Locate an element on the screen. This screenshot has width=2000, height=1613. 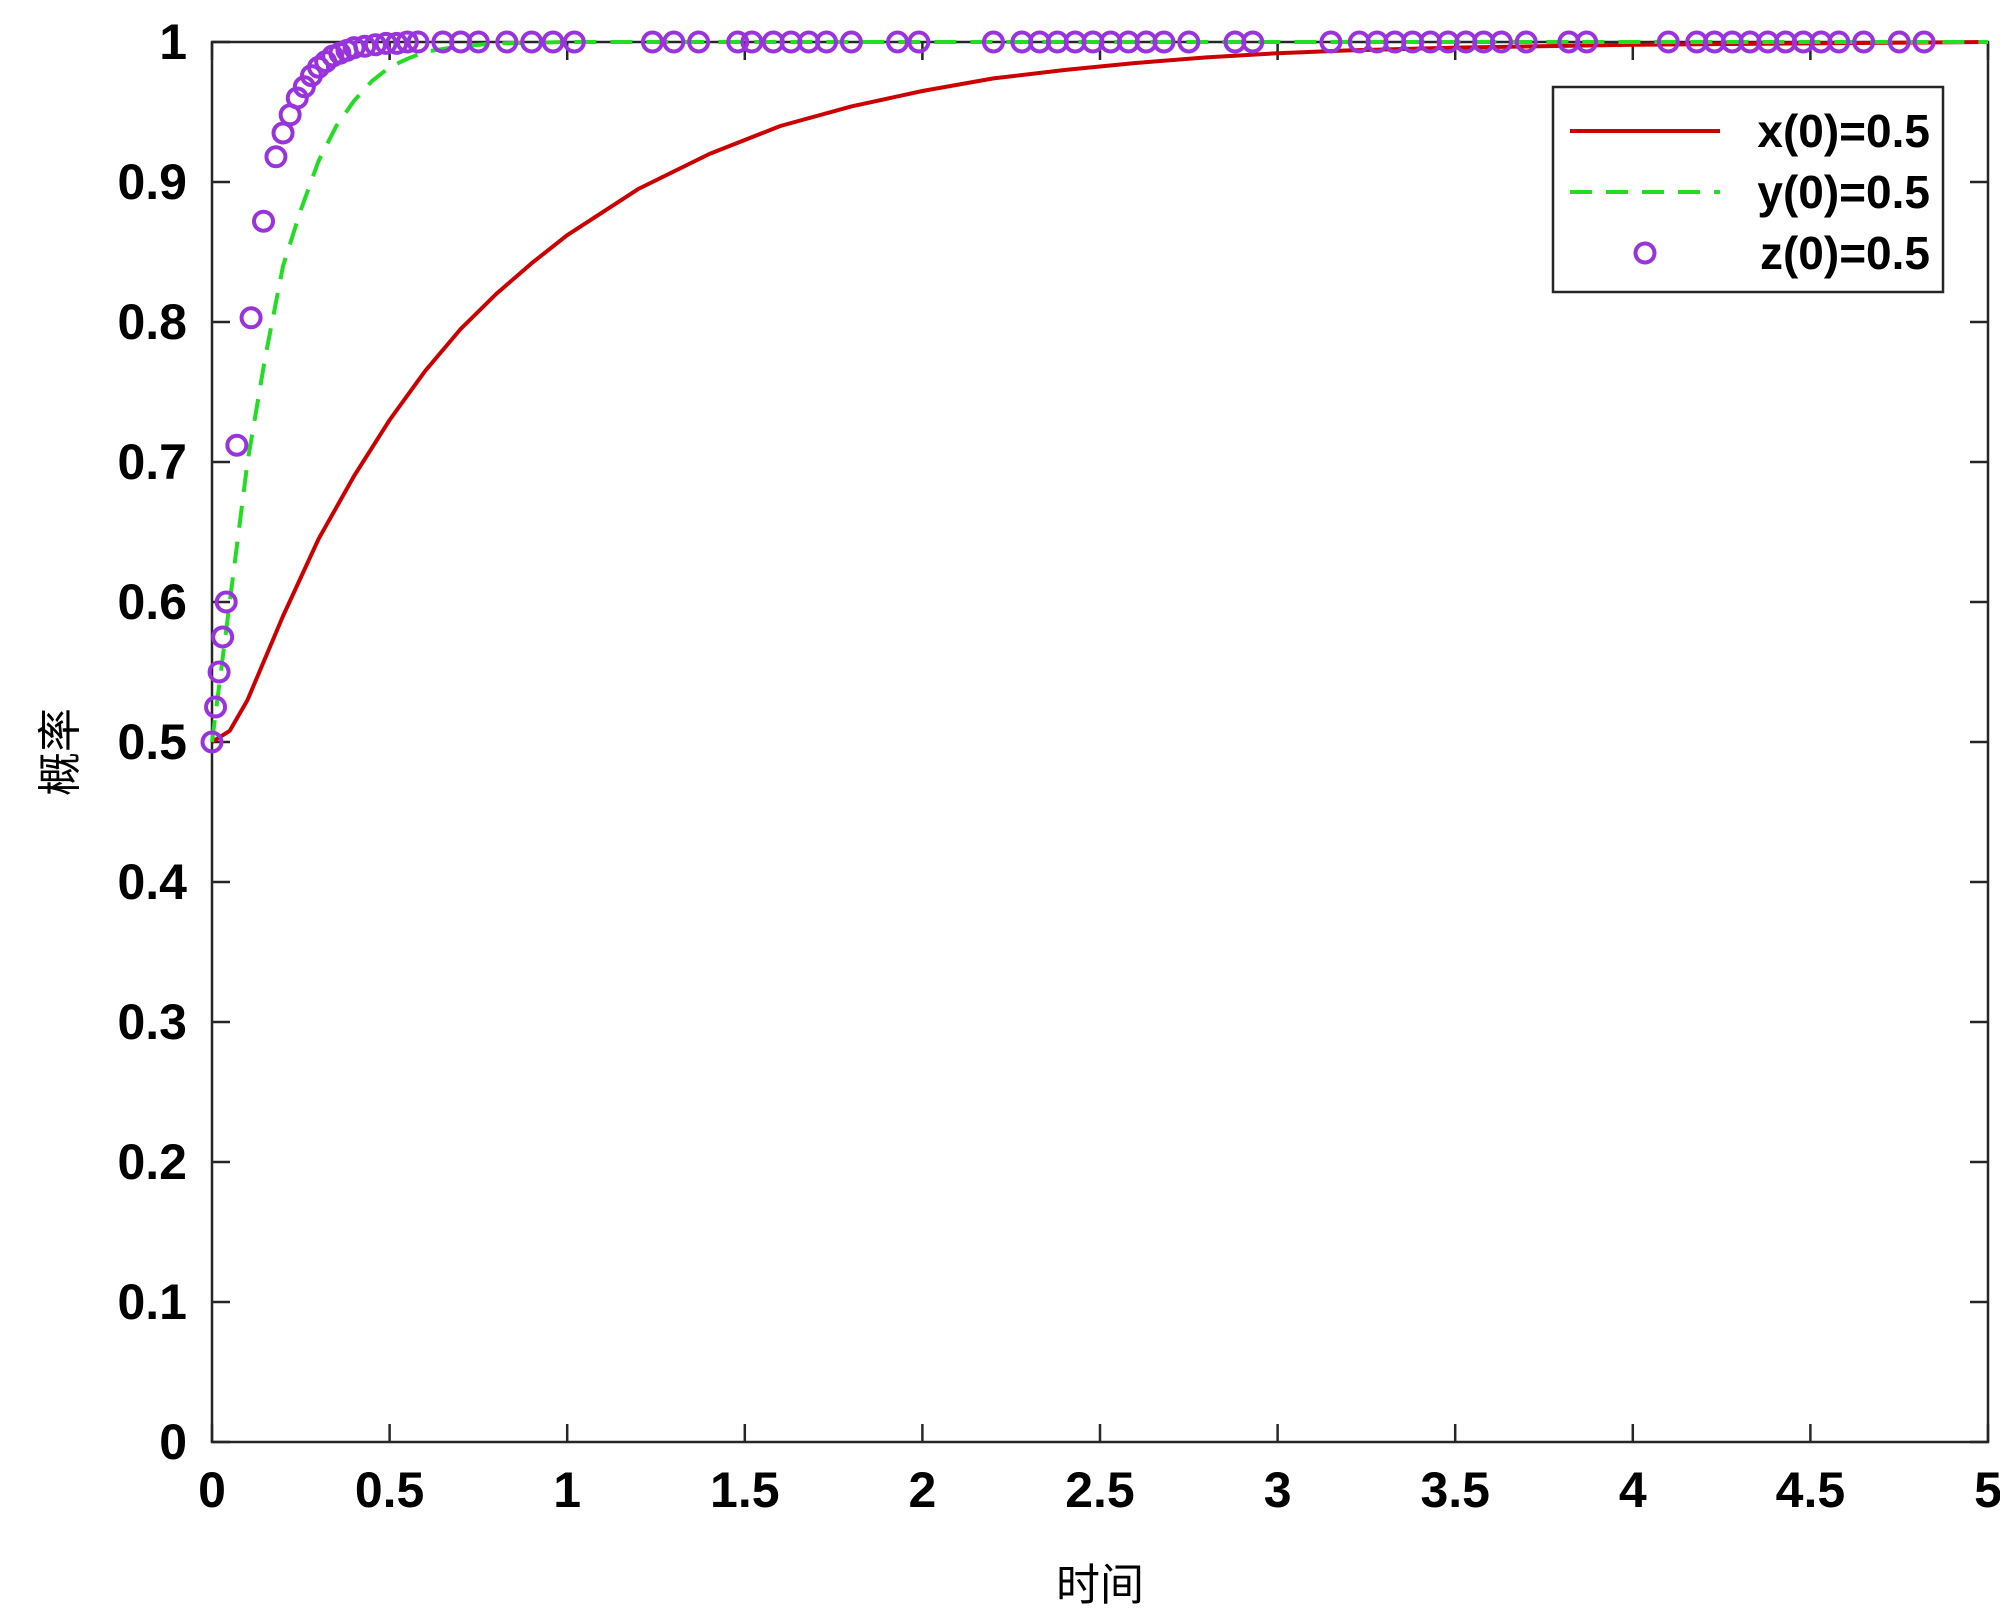
x-tick-label: 2.5 is located at coordinates (1100, 1490).